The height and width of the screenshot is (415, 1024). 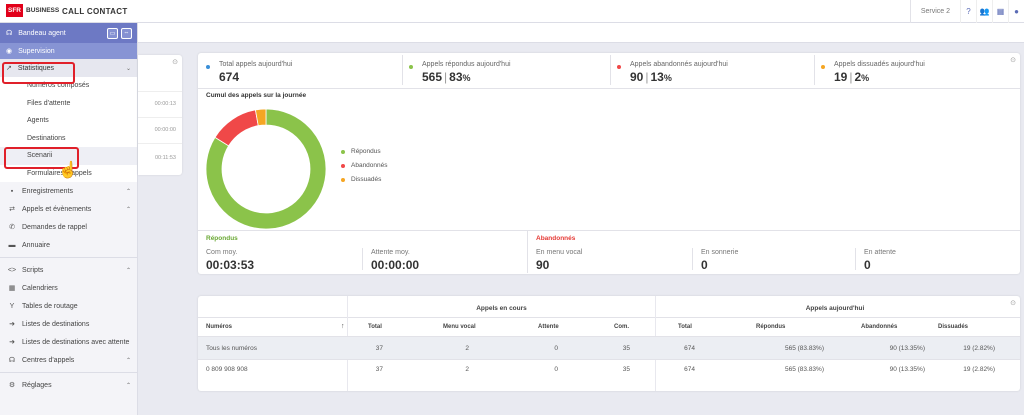 What do you see at coordinates (68, 324) in the screenshot?
I see `sidebar-item: ➜ Listes de destinations` at bounding box center [68, 324].